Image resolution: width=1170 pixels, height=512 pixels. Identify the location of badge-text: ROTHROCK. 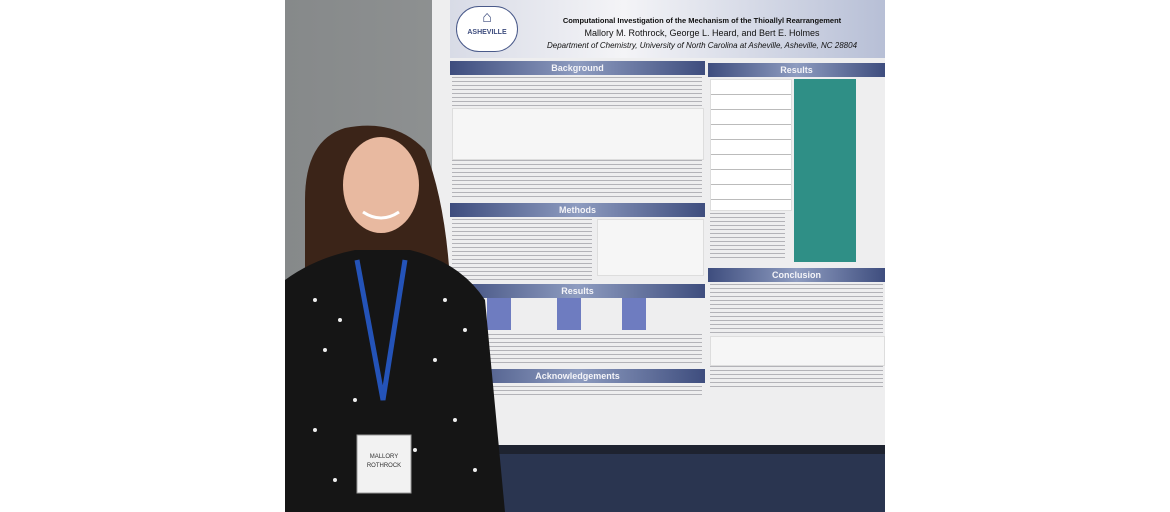
(384, 466).